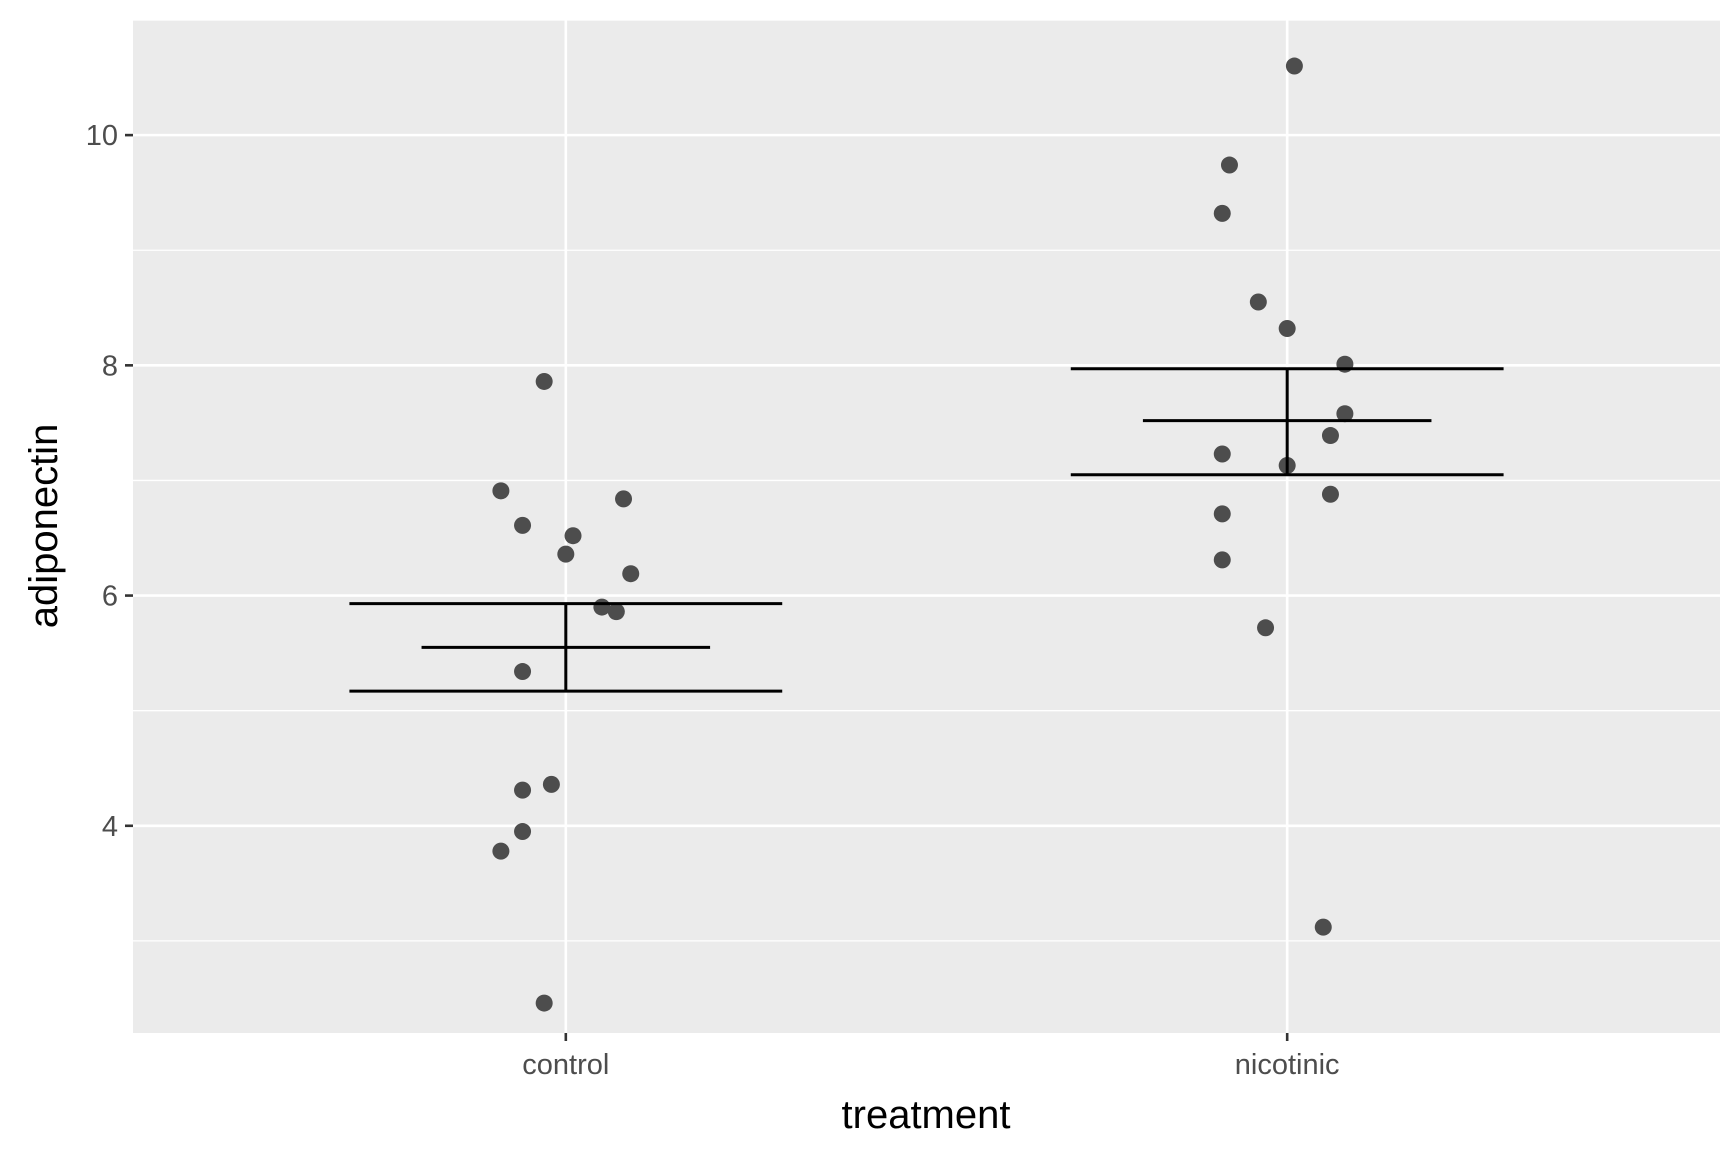 The height and width of the screenshot is (1152, 1728). What do you see at coordinates (110, 597) in the screenshot?
I see `y-tick-label: 6` at bounding box center [110, 597].